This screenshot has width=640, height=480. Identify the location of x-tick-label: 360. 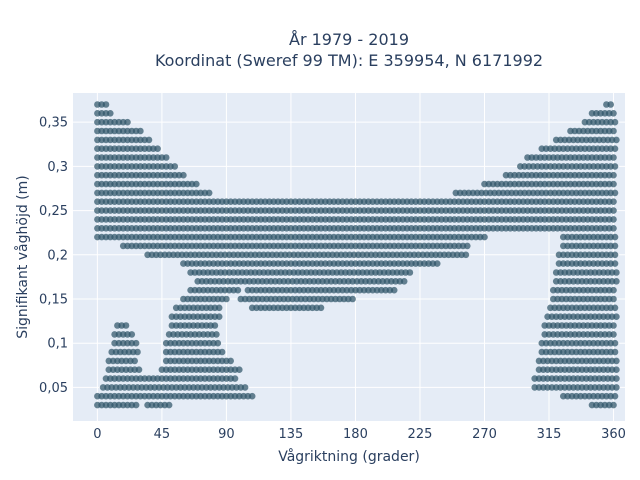
(613, 434).